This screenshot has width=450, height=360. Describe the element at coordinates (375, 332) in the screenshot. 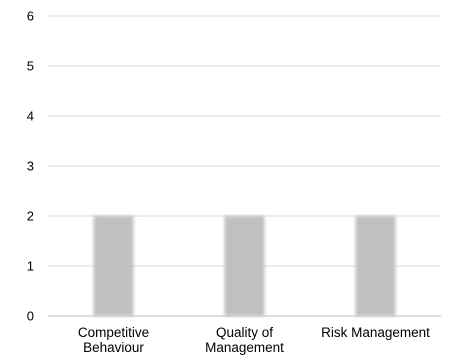

I see `x-category-label: Risk Management` at that location.